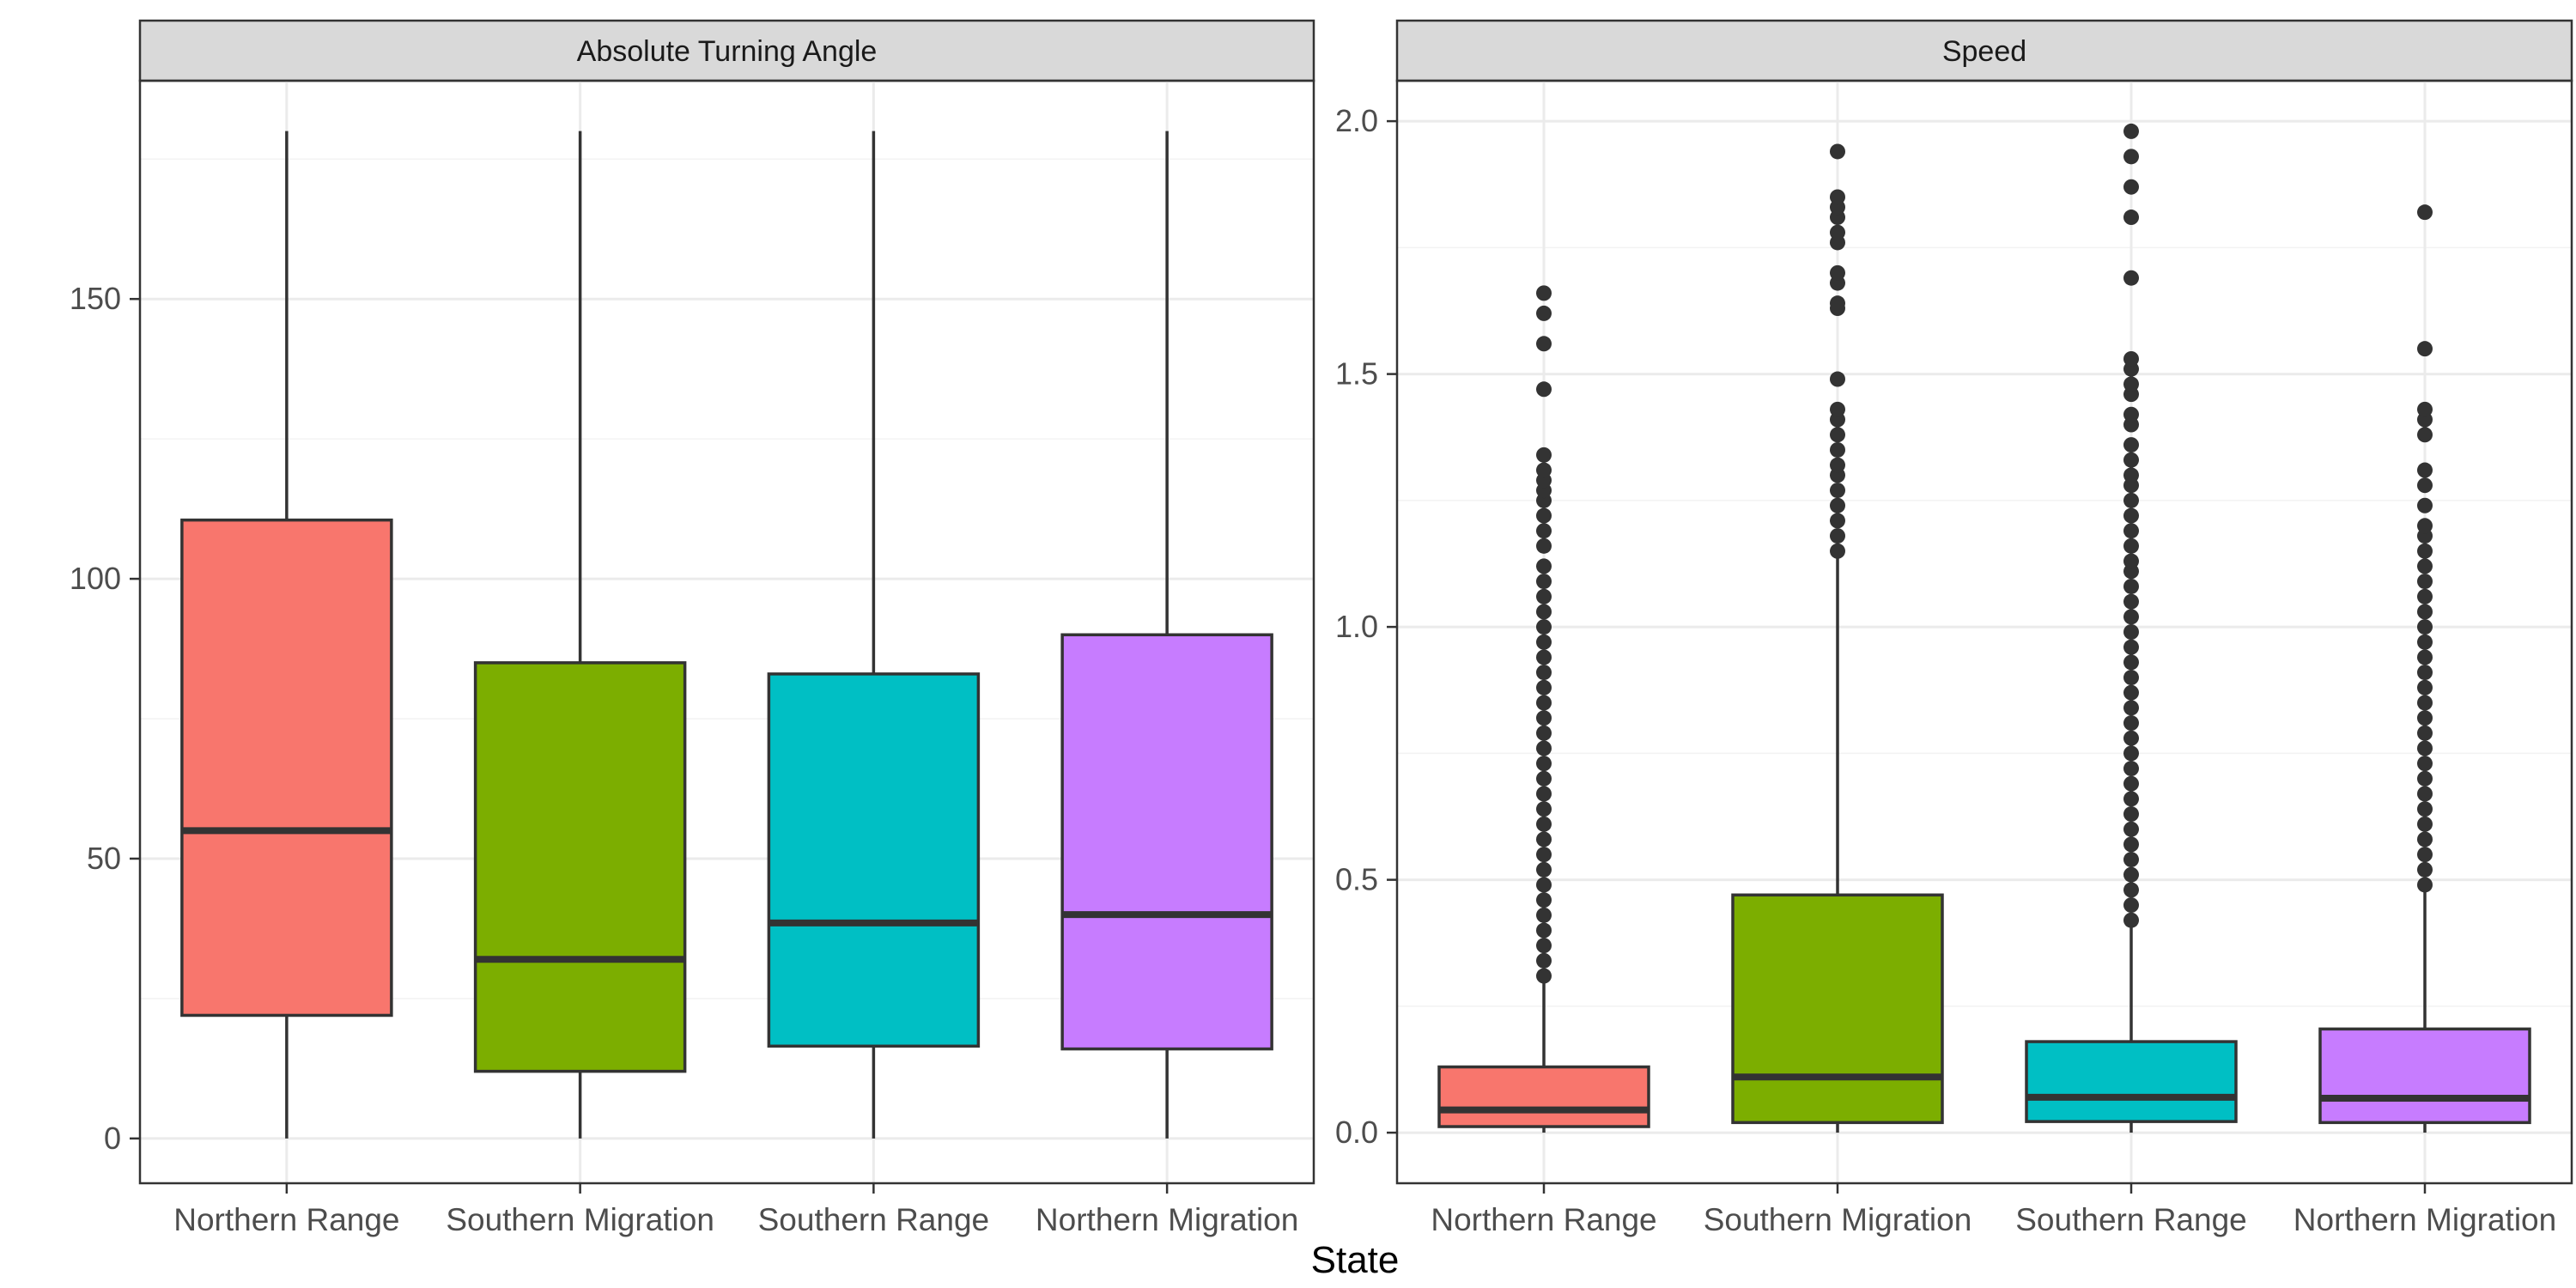  I want to click on panel-title: Absolute Turning Angle, so click(727, 52).